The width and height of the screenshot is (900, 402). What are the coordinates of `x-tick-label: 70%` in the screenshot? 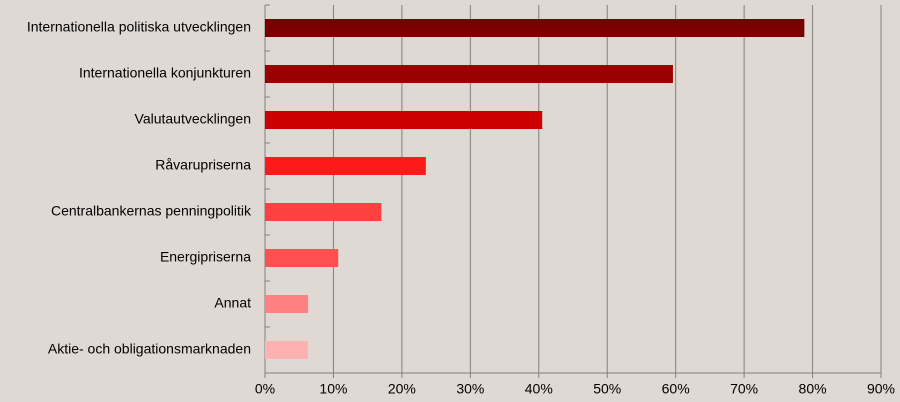 It's located at (744, 389).